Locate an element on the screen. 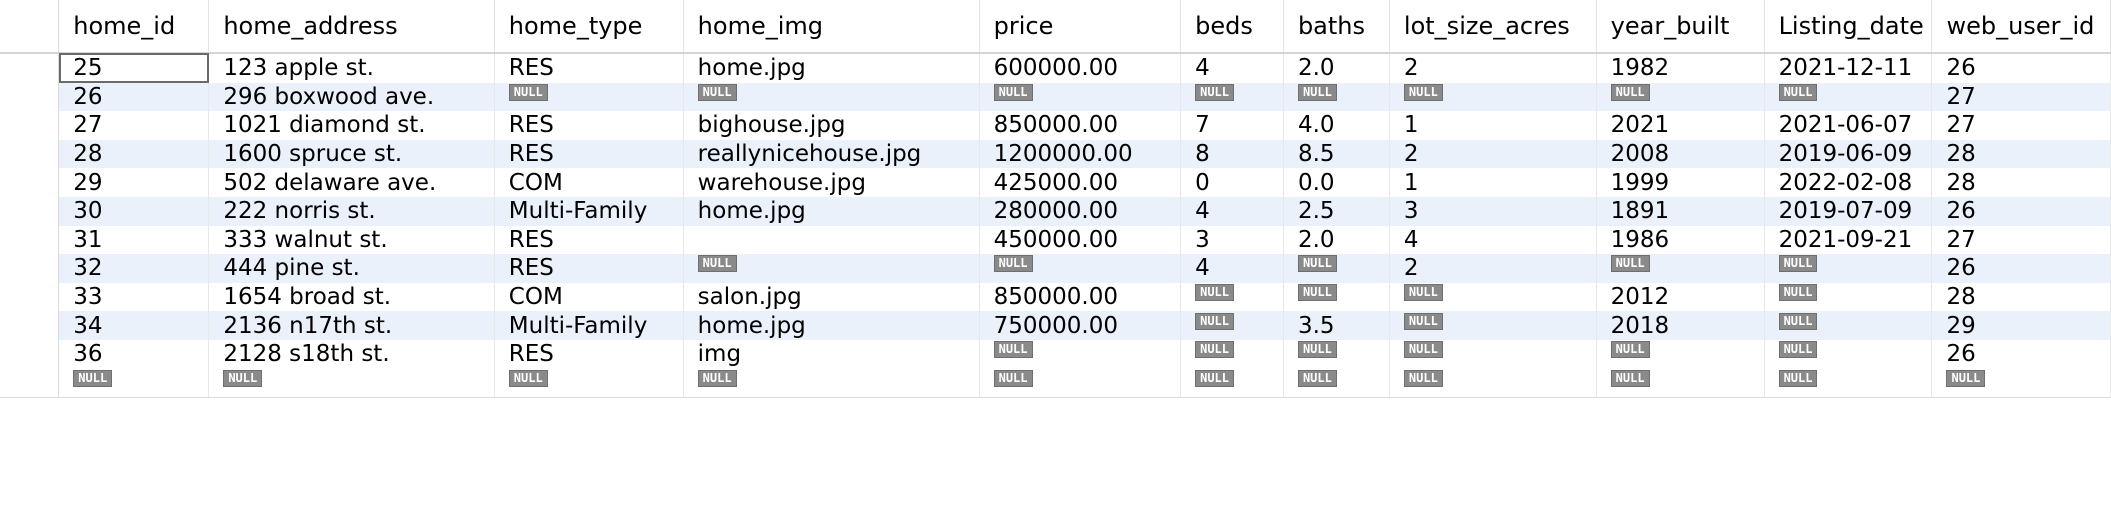 The height and width of the screenshot is (513, 2111). table-cell is located at coordinates (831, 240).